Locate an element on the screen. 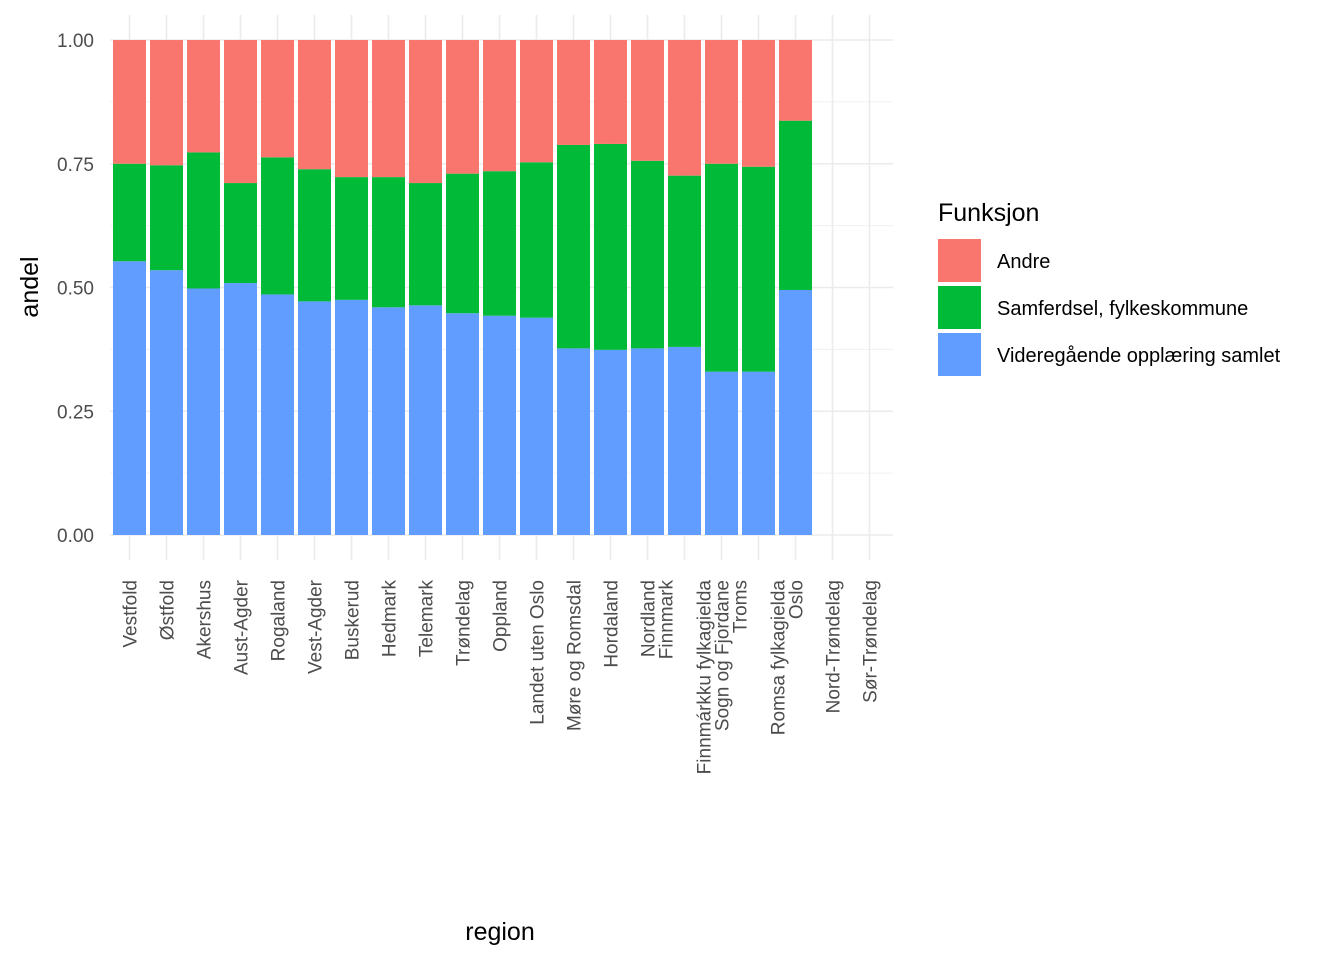  x-tick-label: Sogn og Fjordane is located at coordinates (723, 655).